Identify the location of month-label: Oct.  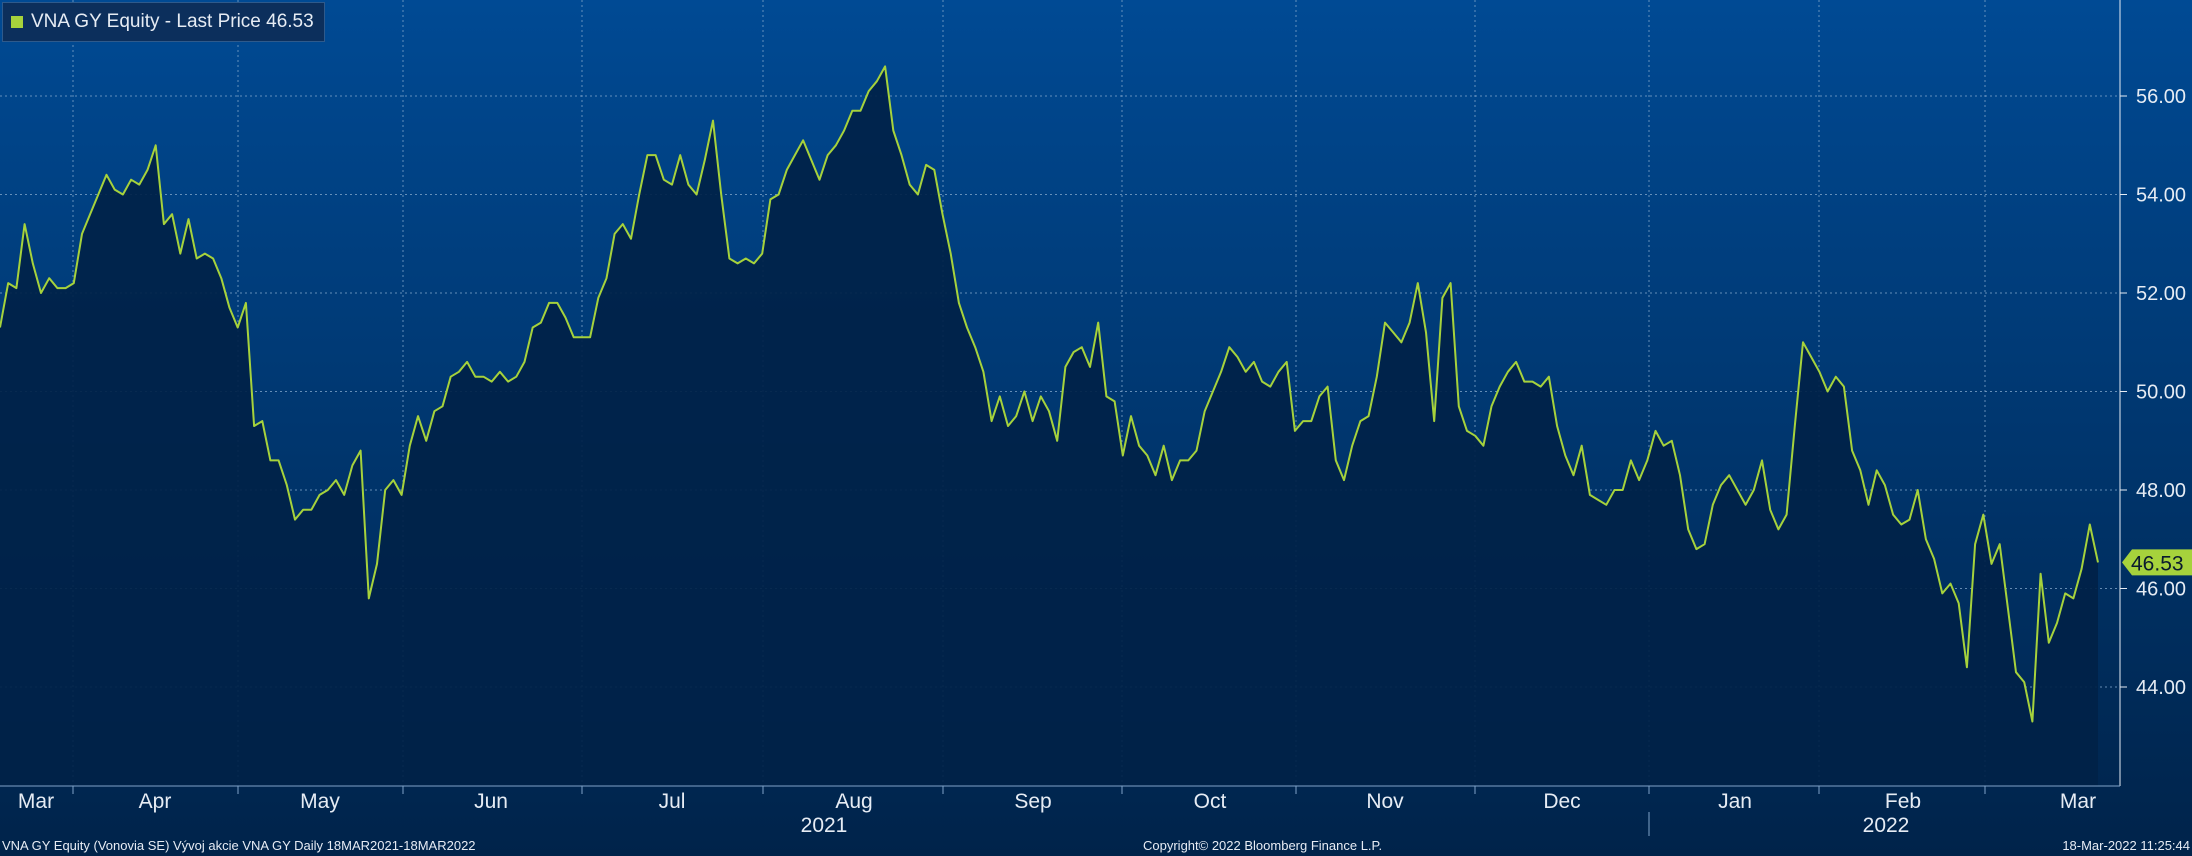
(1210, 801).